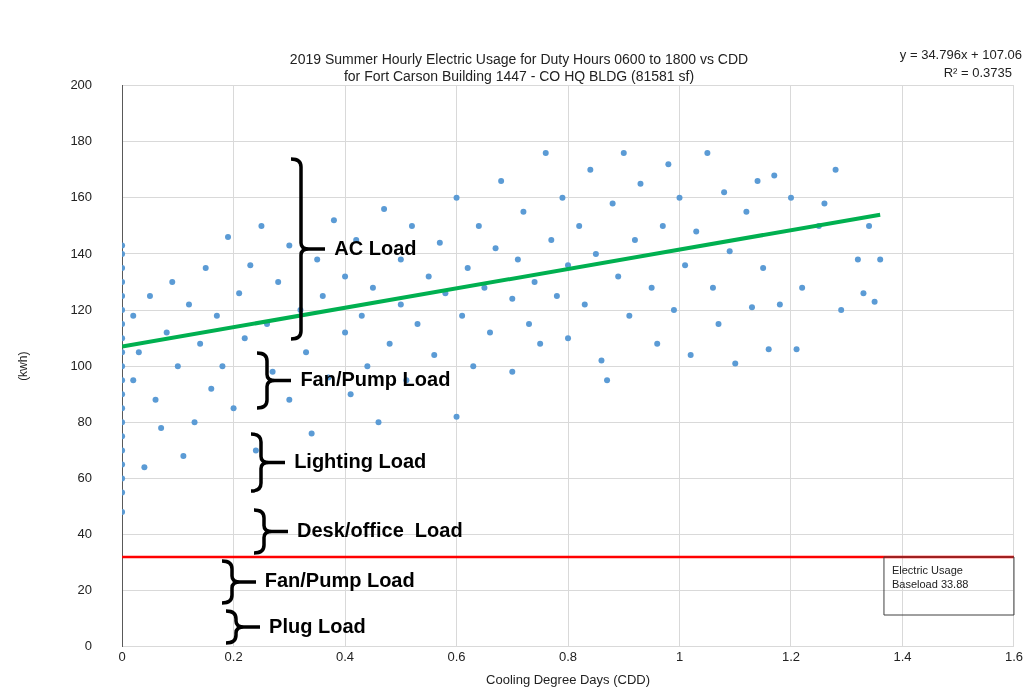  Describe the element at coordinates (360, 460) in the screenshot. I see `annotation: Lighting Load` at that location.